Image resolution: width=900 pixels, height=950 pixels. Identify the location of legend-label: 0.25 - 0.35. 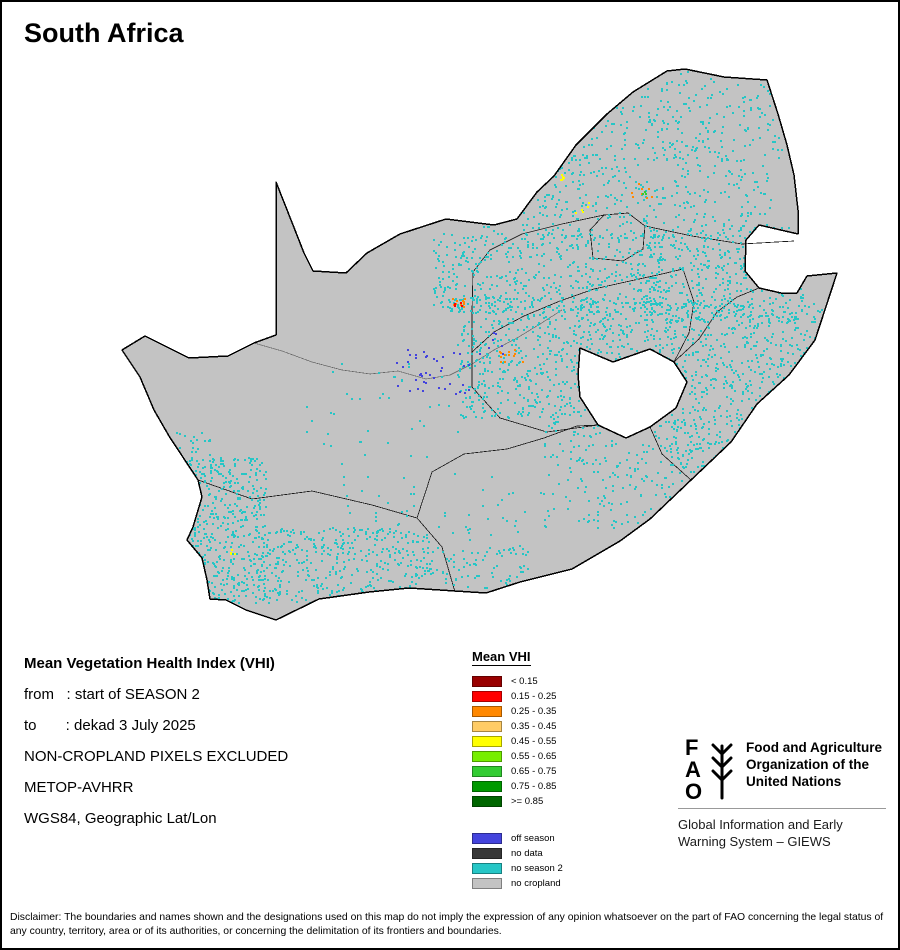
(534, 711).